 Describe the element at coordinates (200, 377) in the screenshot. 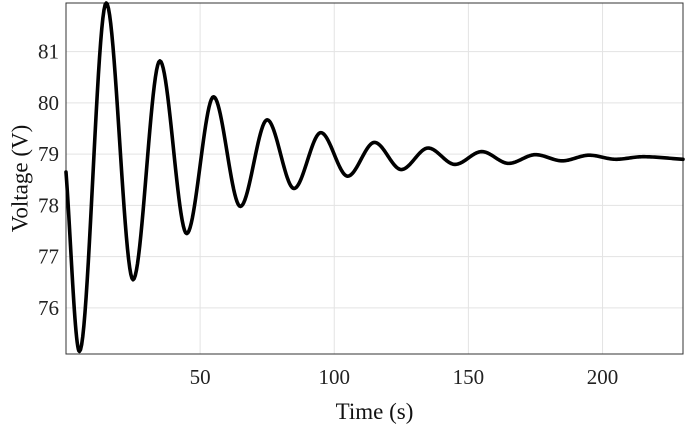

I see `x-tick-label: 50` at that location.